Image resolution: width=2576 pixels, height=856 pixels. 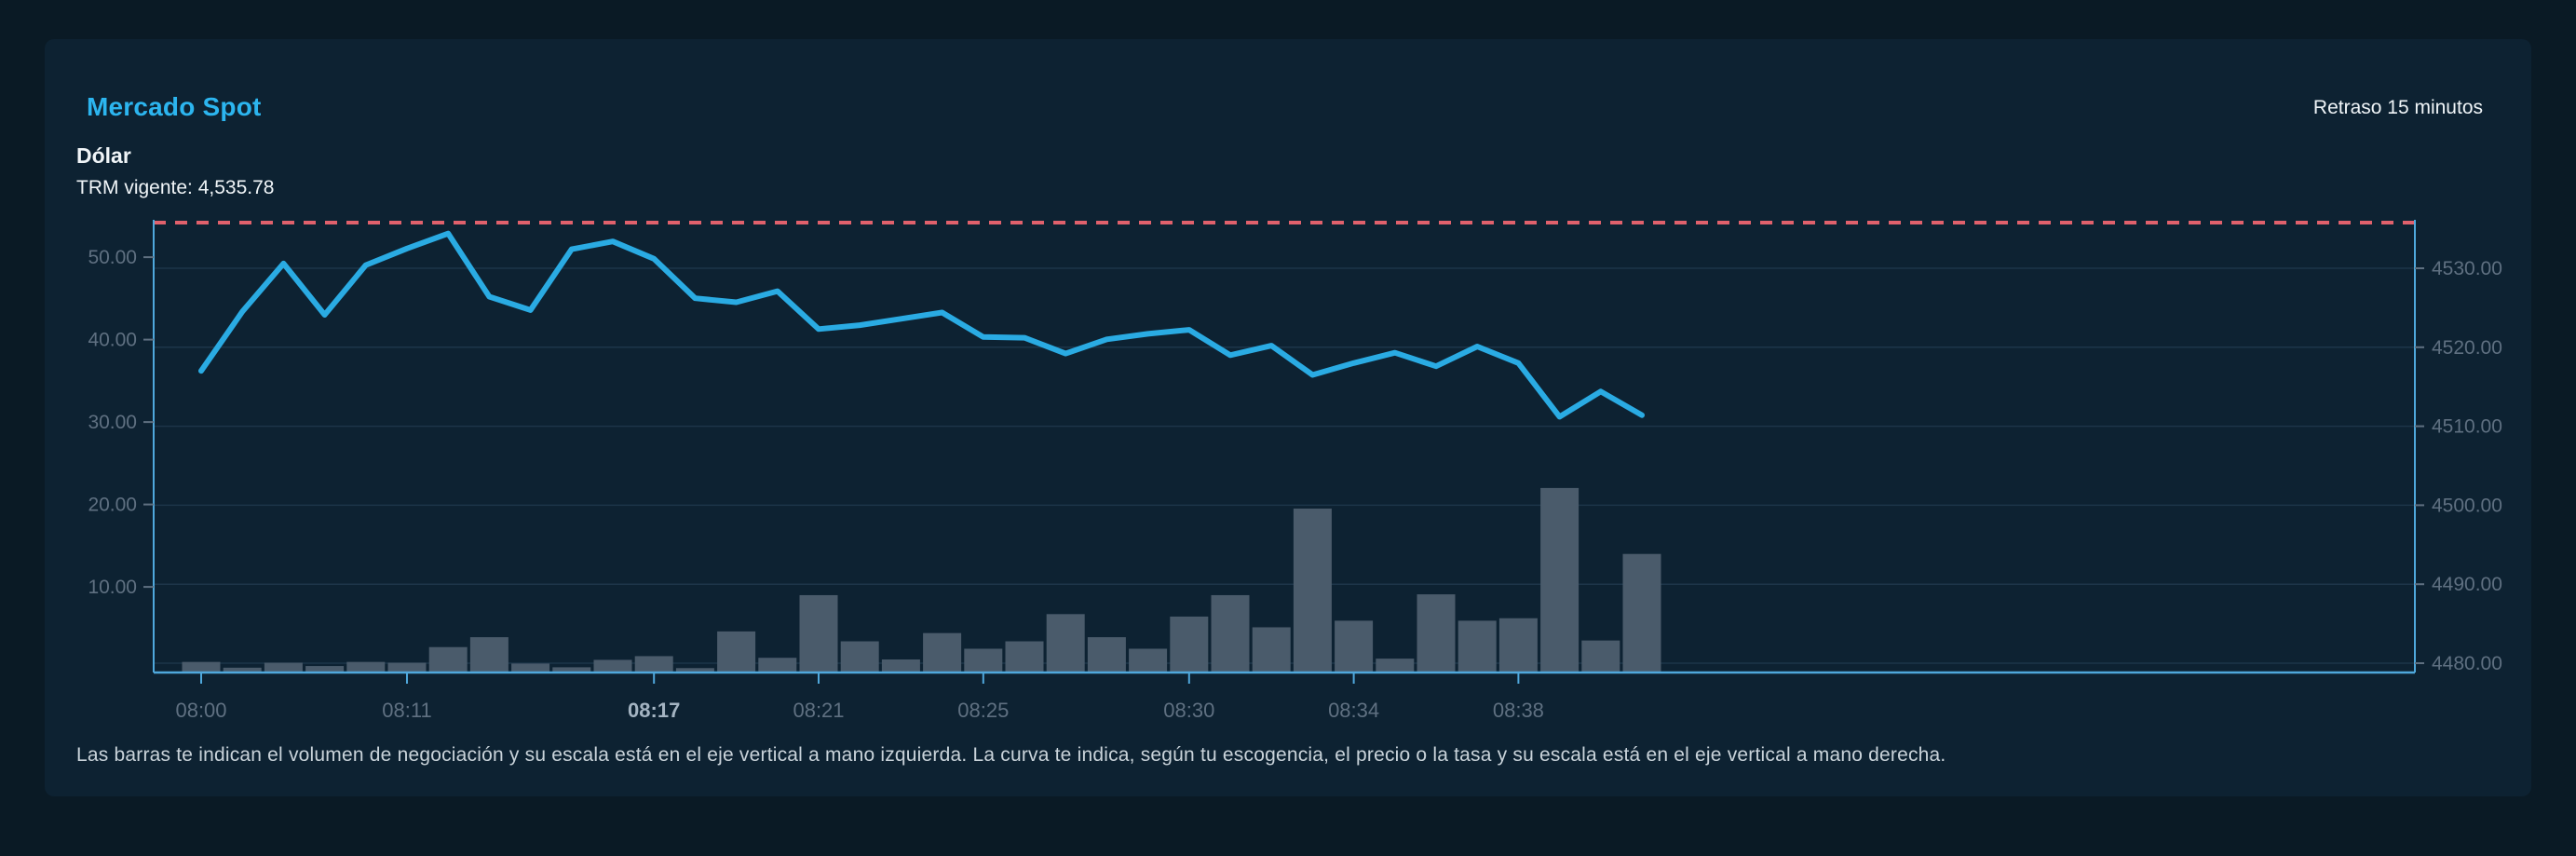 What do you see at coordinates (112, 506) in the screenshot?
I see `left-axis-tick-label: 20.00` at bounding box center [112, 506].